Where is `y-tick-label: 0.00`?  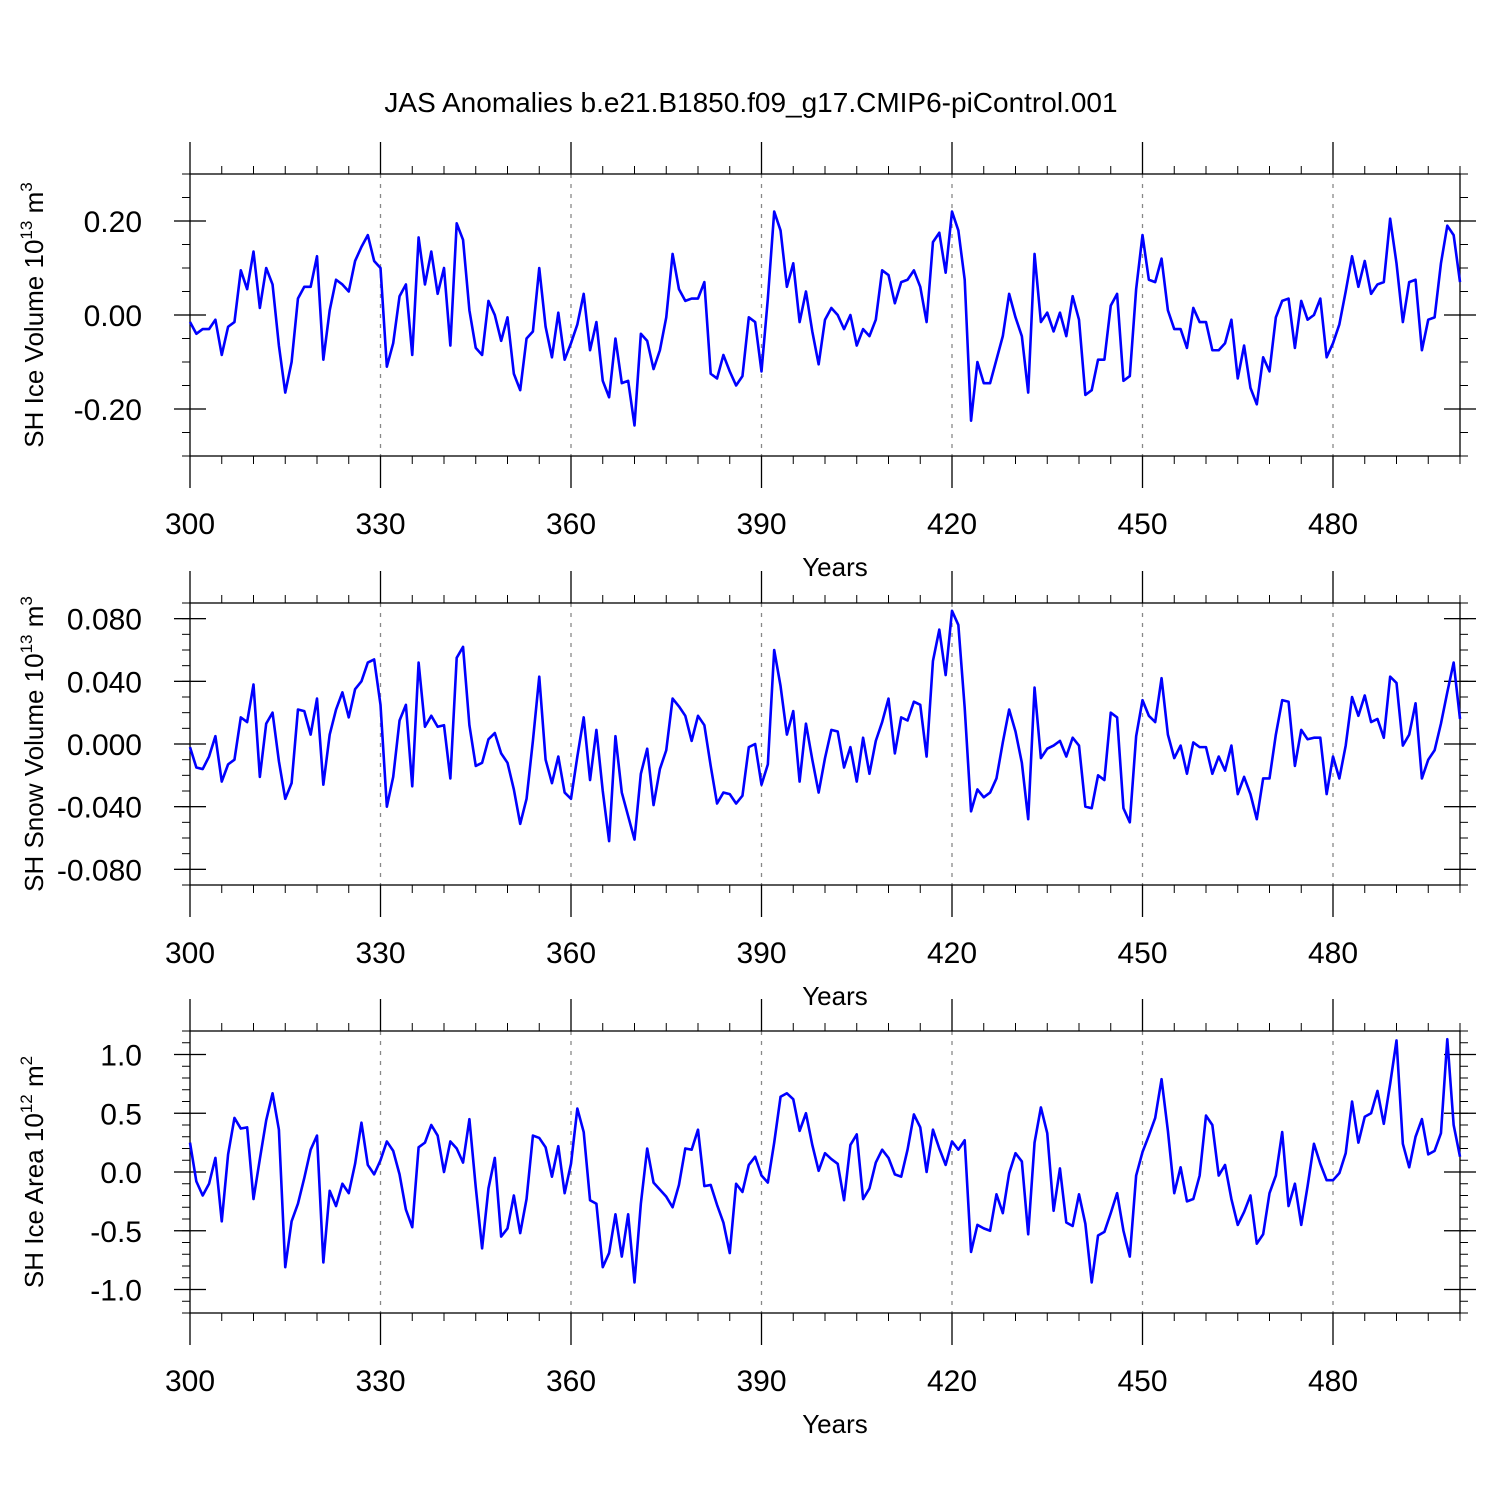
y-tick-label: 0.00 is located at coordinates (113, 316).